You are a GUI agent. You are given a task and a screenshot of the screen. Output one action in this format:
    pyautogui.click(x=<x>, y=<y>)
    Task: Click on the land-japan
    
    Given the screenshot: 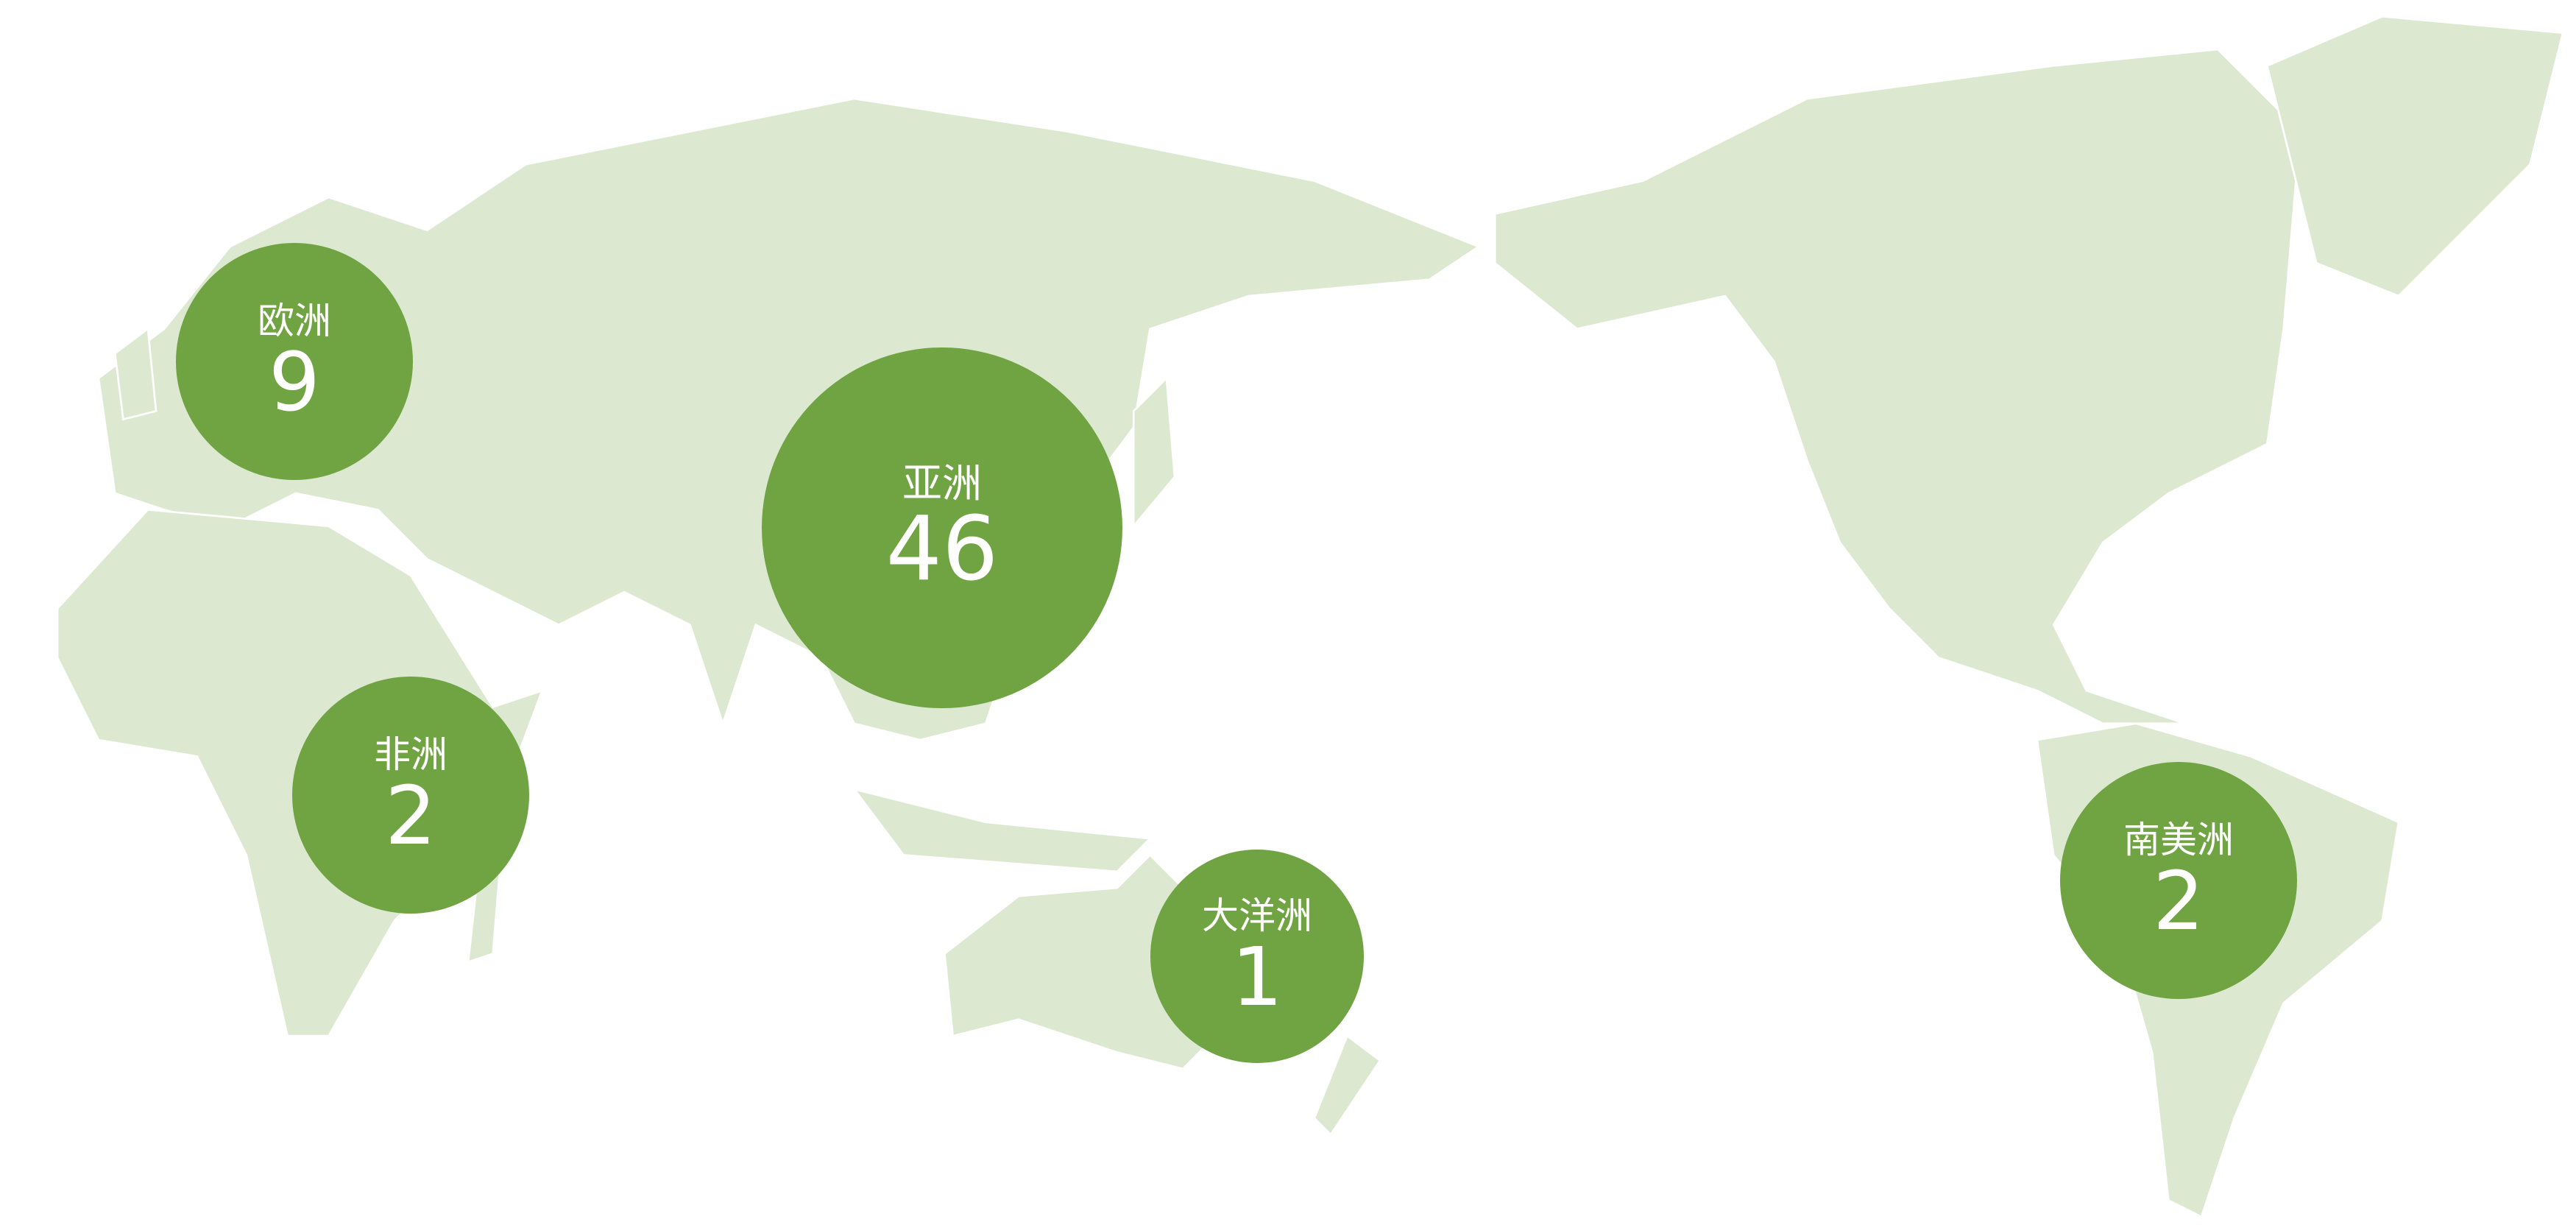 What is the action you would take?
    pyautogui.click(x=1154, y=452)
    